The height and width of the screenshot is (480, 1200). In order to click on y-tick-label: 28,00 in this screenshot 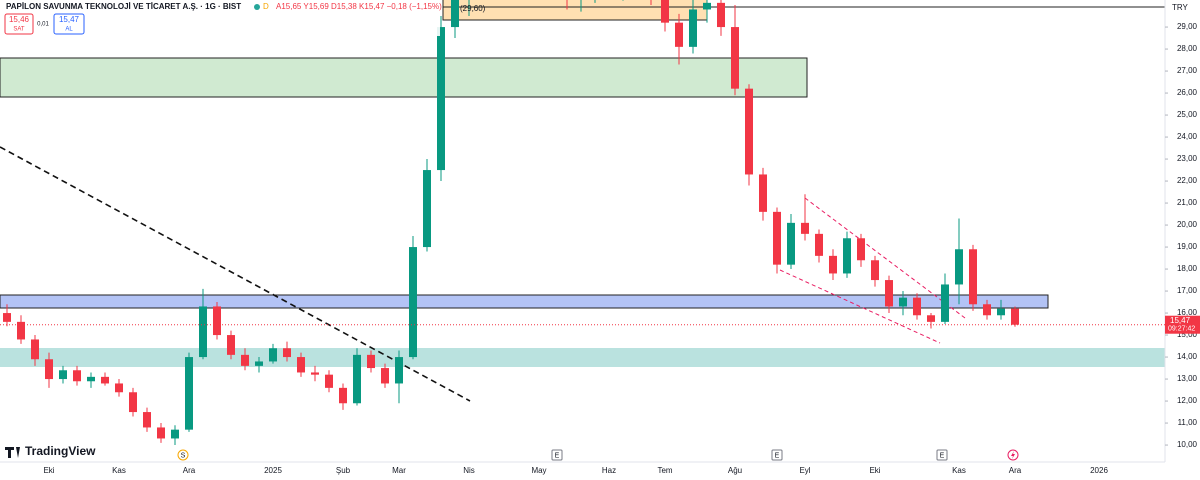, I will do `click(1187, 48)`.